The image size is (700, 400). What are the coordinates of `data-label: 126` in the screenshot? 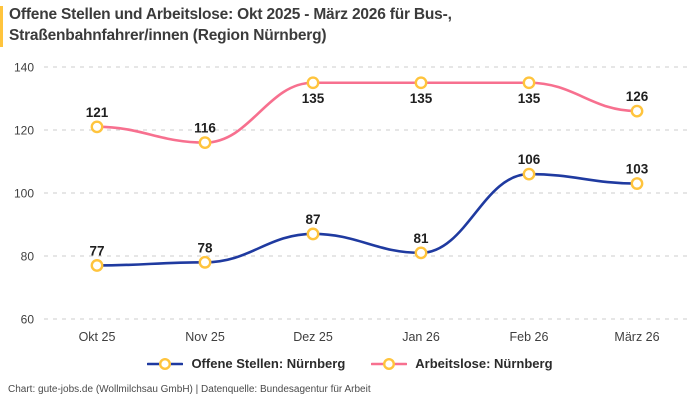 It's located at (637, 96).